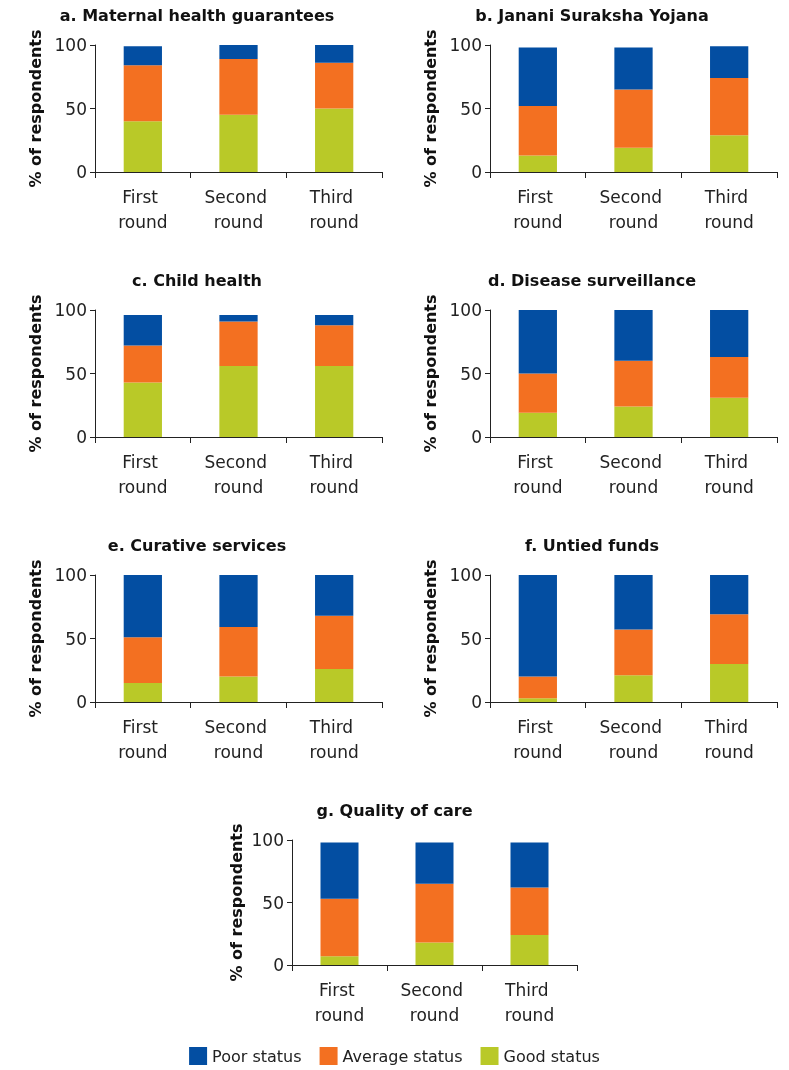 The image size is (789, 1070). Describe the element at coordinates (592, 15) in the screenshot. I see `chart-title: b. Janani Suraksha Yojana` at that location.